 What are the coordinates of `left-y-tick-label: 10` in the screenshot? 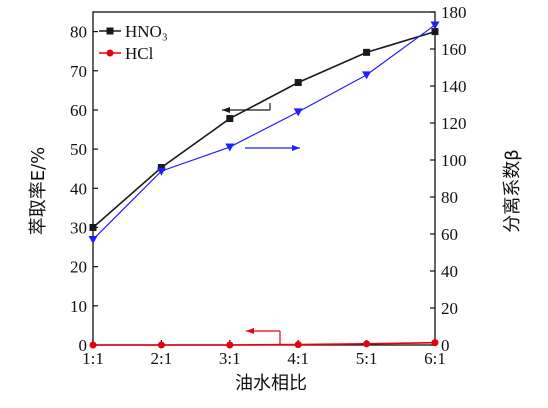 It's located at (78, 306).